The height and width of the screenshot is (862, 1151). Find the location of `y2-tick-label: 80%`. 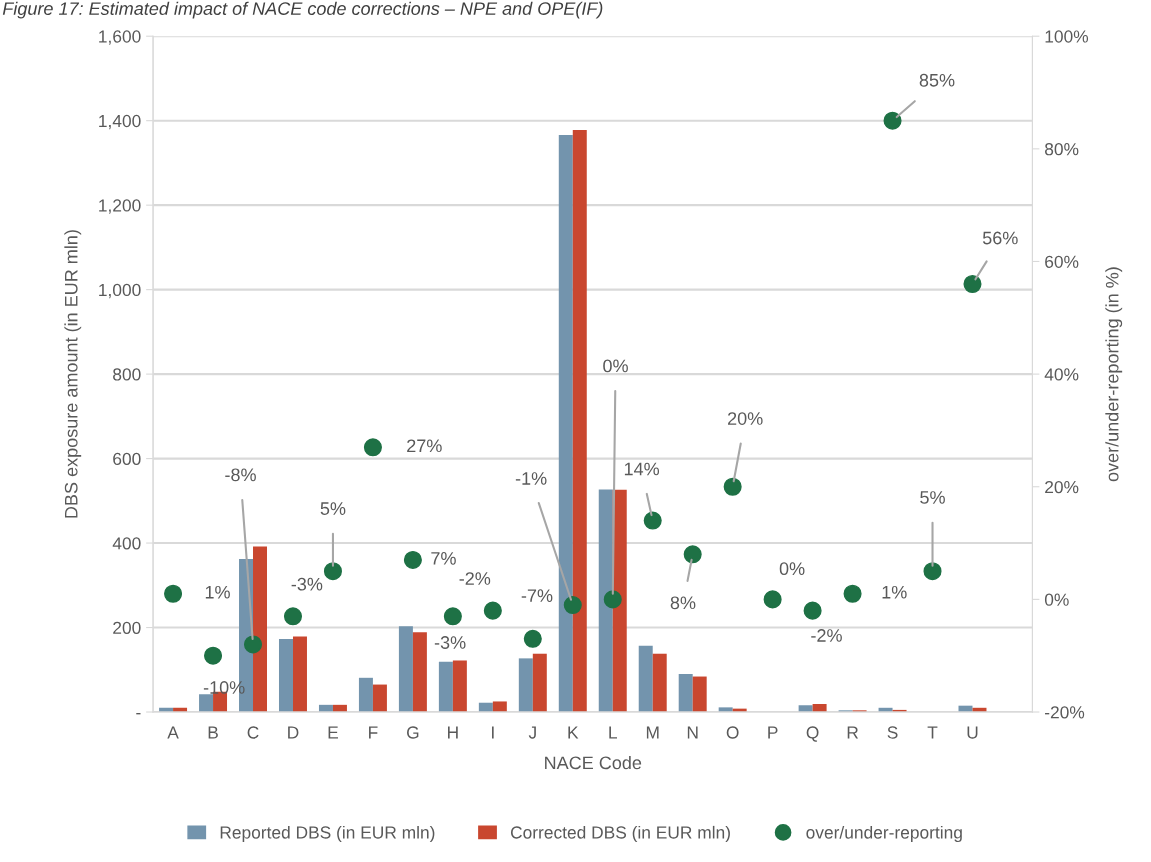

y2-tick-label: 80% is located at coordinates (1062, 149).